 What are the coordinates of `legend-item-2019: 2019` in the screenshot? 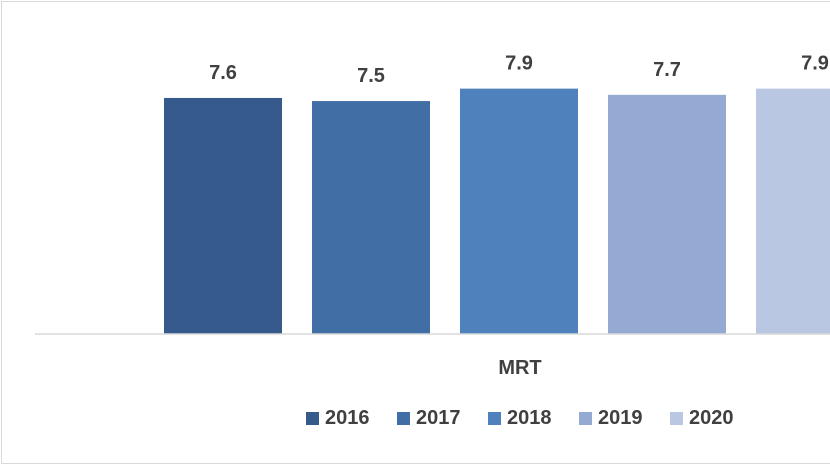 It's located at (611, 418).